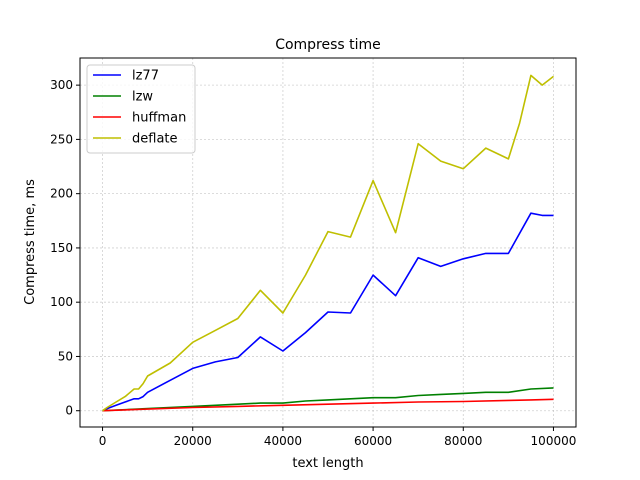 This screenshot has height=480, width=640. What do you see at coordinates (159, 118) in the screenshot?
I see `legend-label-huffman: huffman` at bounding box center [159, 118].